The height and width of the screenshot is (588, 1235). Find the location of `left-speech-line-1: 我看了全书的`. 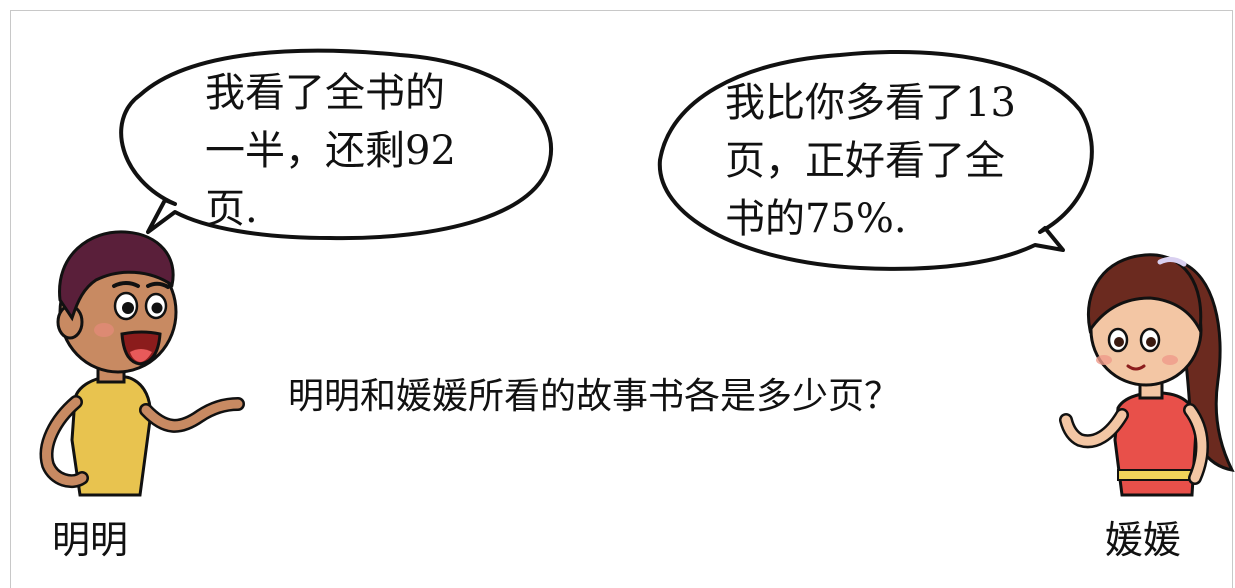

left-speech-line-1: 我看了全书的 is located at coordinates (325, 93).